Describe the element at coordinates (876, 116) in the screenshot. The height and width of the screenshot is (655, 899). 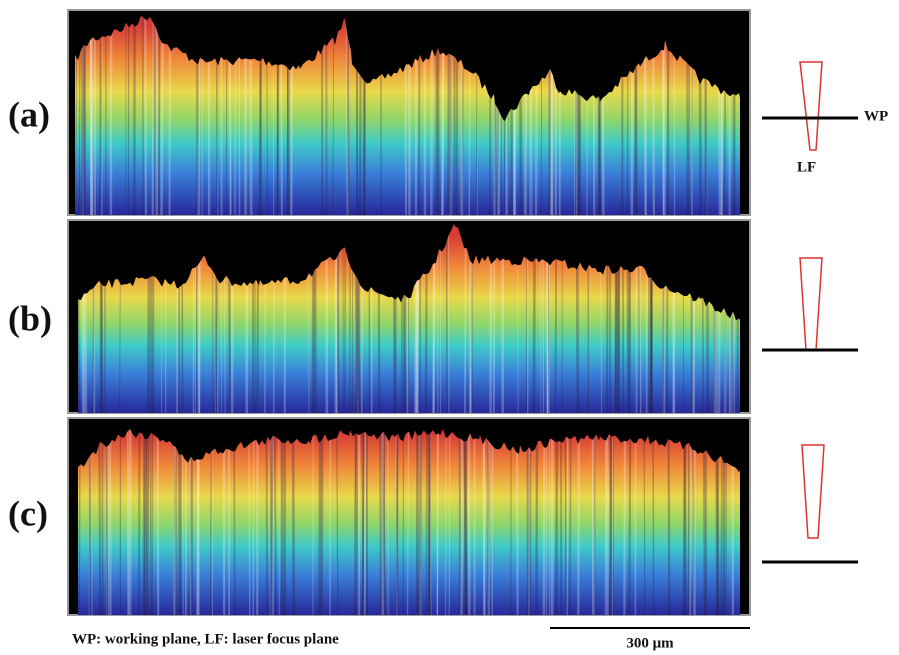
I see `wp-label: WP` at that location.